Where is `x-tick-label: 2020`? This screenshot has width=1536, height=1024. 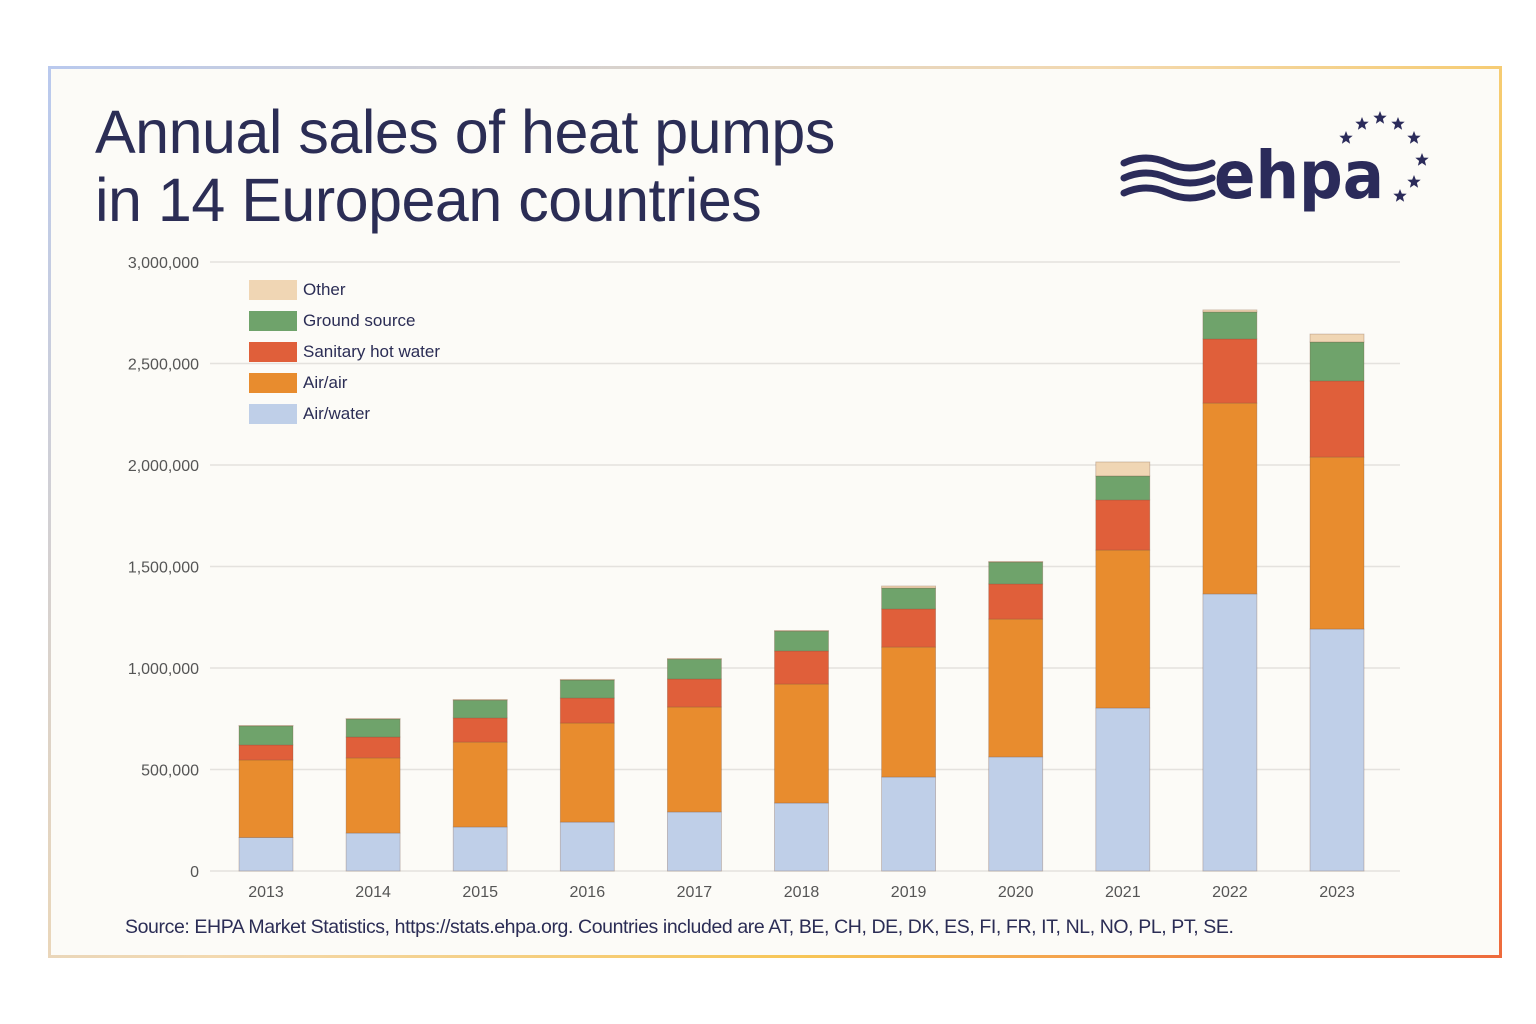
x-tick-label: 2020 is located at coordinates (1016, 892).